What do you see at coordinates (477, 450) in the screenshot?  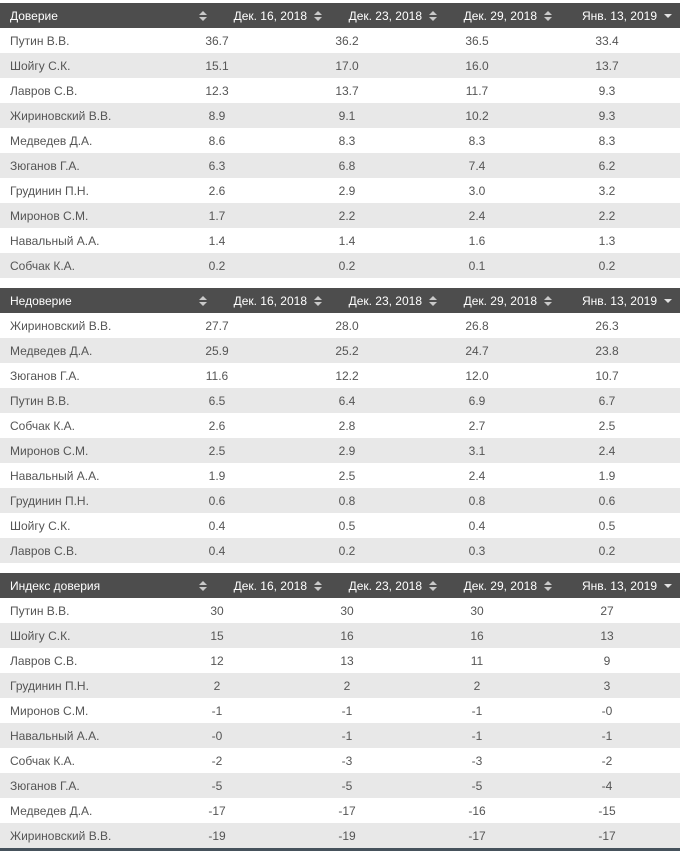 I see `value-cell: 3.1` at bounding box center [477, 450].